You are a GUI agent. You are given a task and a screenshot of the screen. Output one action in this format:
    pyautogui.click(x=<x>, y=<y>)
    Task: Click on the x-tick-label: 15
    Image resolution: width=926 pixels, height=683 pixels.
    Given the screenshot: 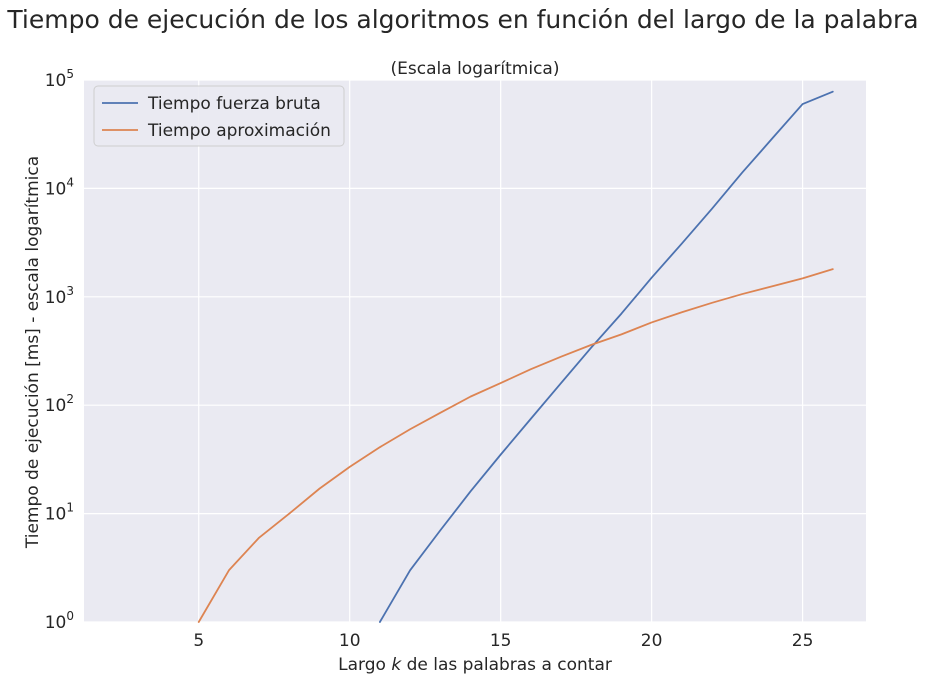 What is the action you would take?
    pyautogui.click(x=501, y=641)
    